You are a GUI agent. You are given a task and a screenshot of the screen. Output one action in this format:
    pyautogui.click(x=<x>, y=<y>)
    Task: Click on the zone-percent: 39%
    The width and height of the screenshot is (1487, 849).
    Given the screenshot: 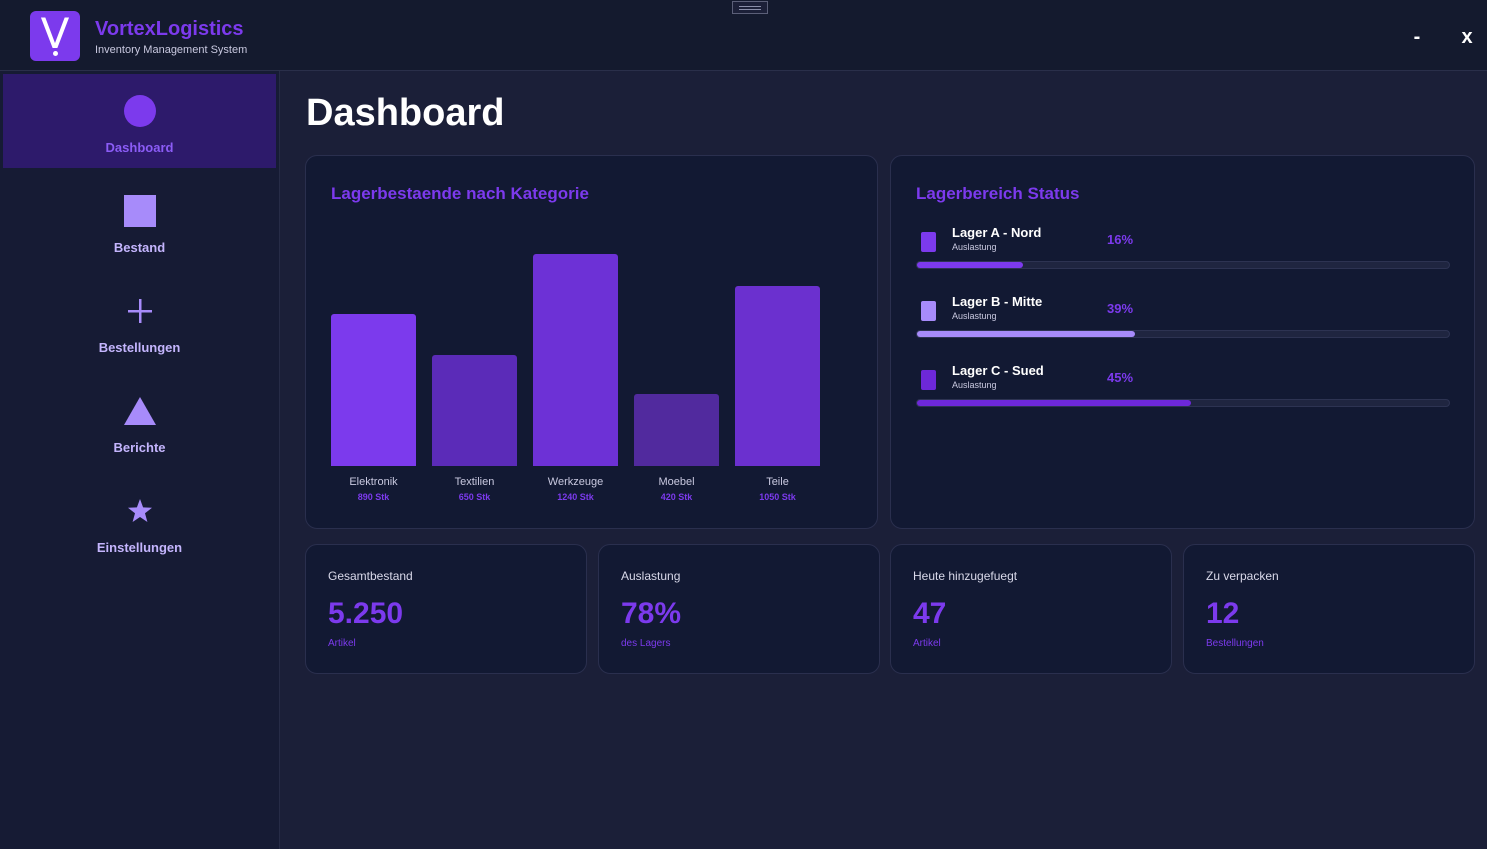 What is the action you would take?
    pyautogui.click(x=1120, y=308)
    